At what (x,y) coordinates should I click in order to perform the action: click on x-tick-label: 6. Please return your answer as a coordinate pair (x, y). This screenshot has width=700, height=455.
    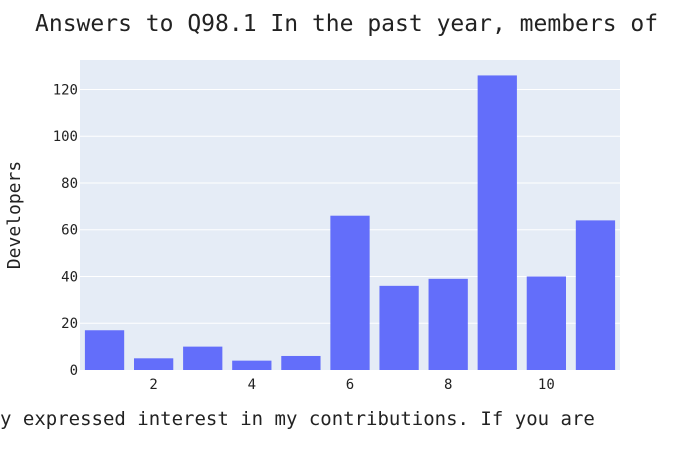
    Looking at the image, I should click on (350, 385).